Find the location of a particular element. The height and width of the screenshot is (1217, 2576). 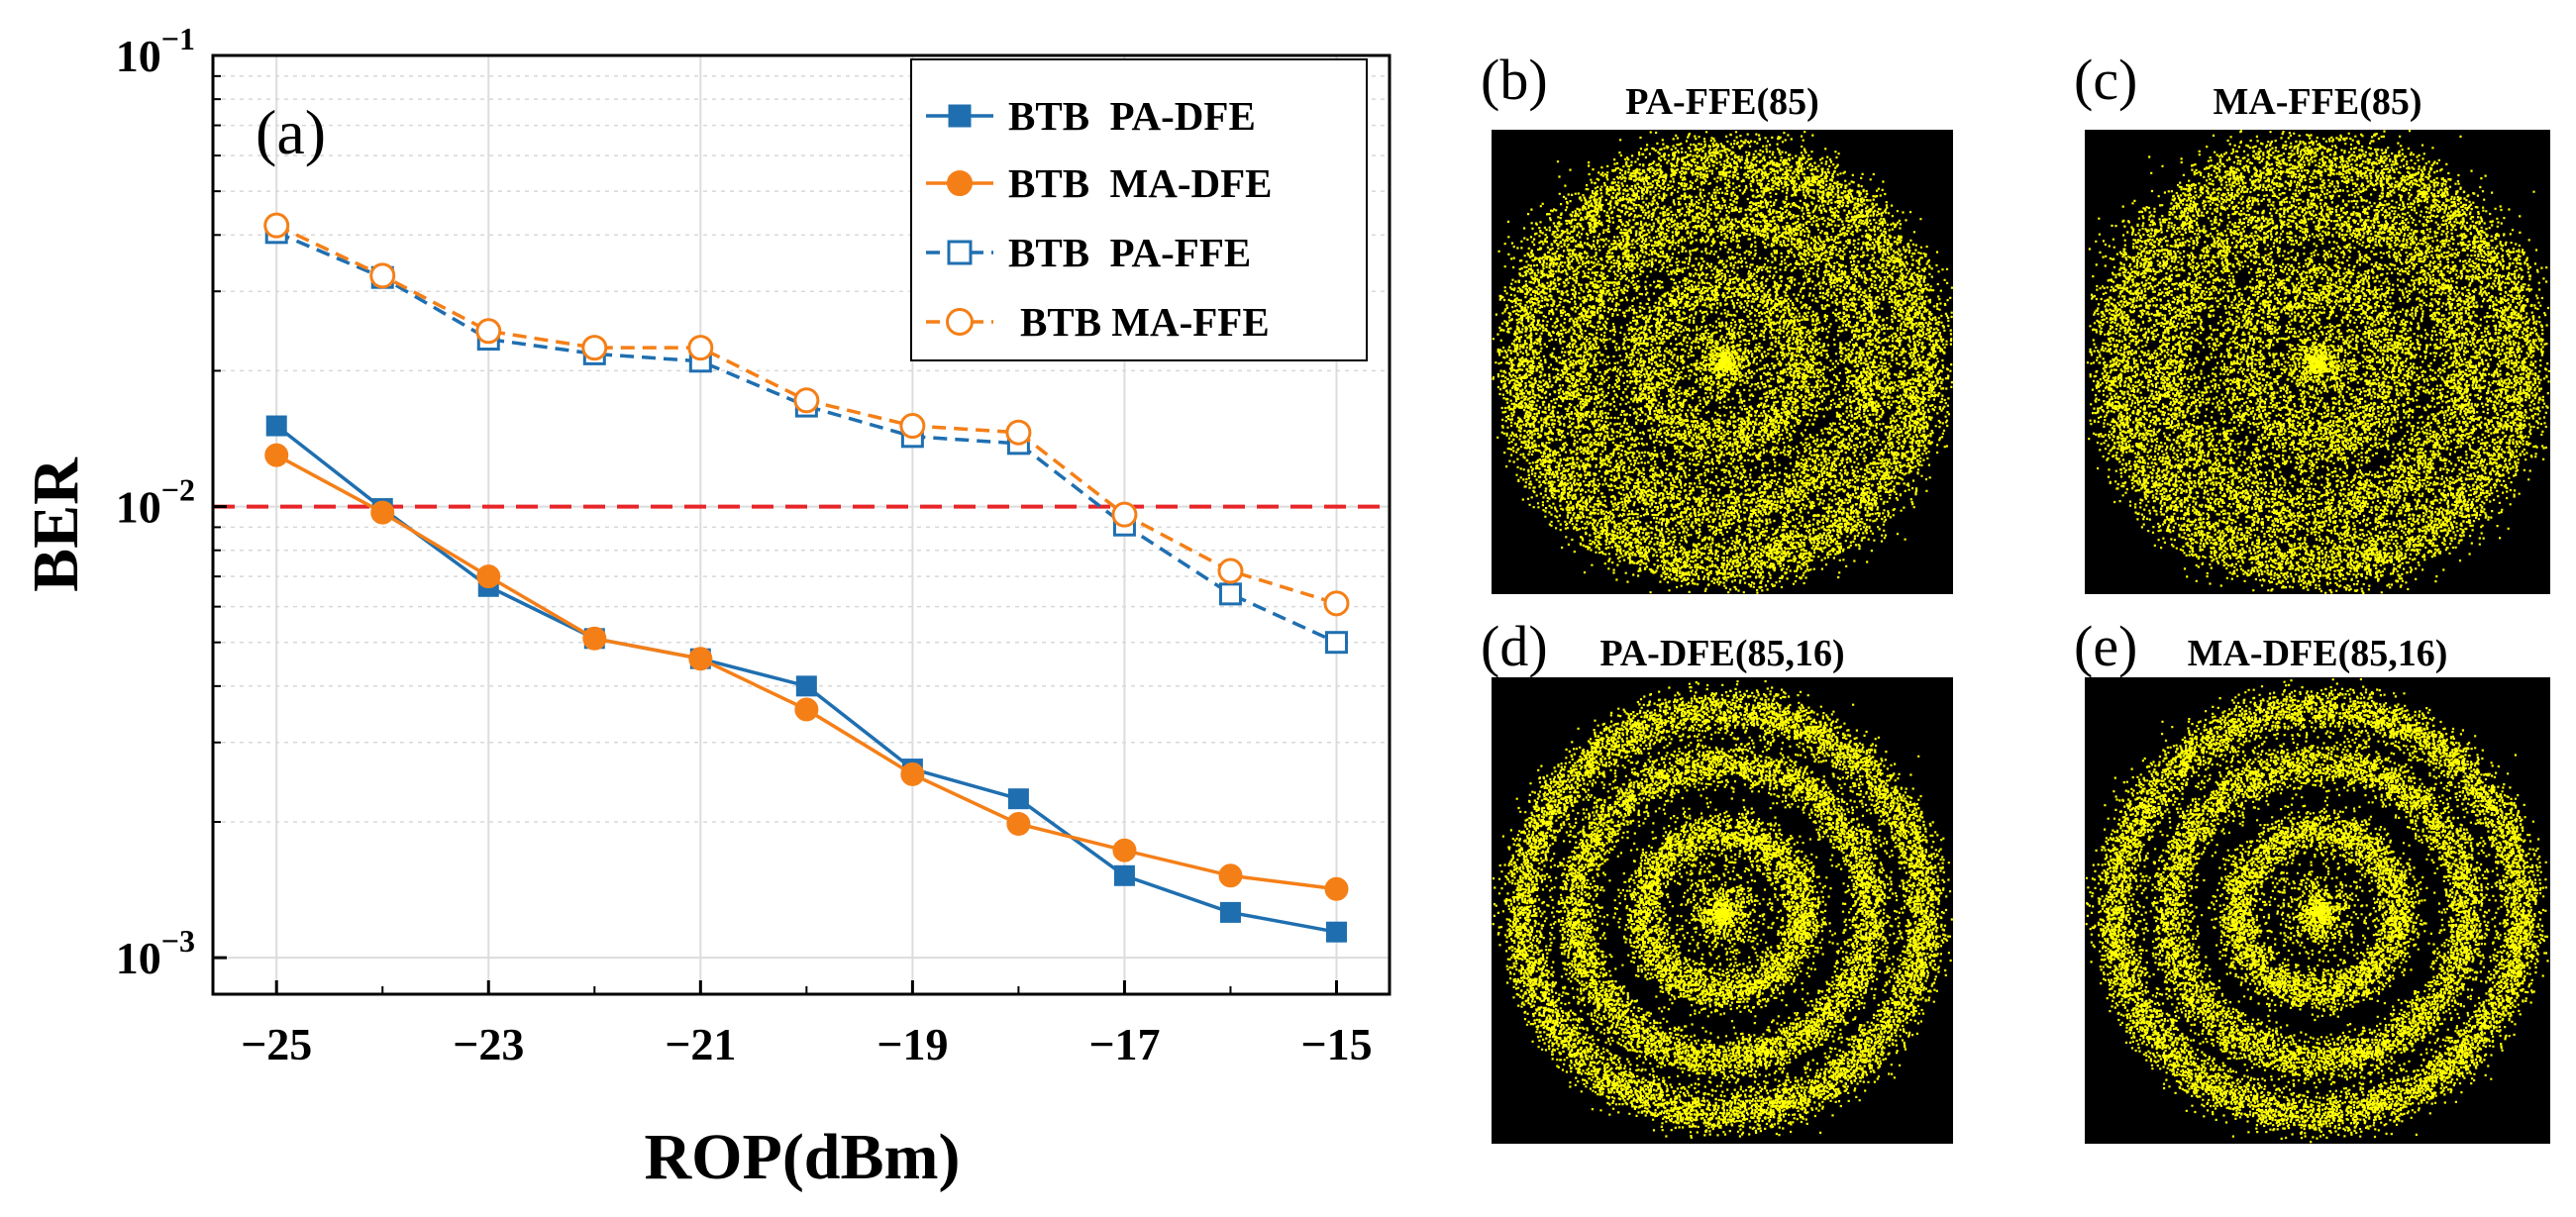

constellation-panel-e: (e) MA-DFE(85,16) is located at coordinates (2312, 879).